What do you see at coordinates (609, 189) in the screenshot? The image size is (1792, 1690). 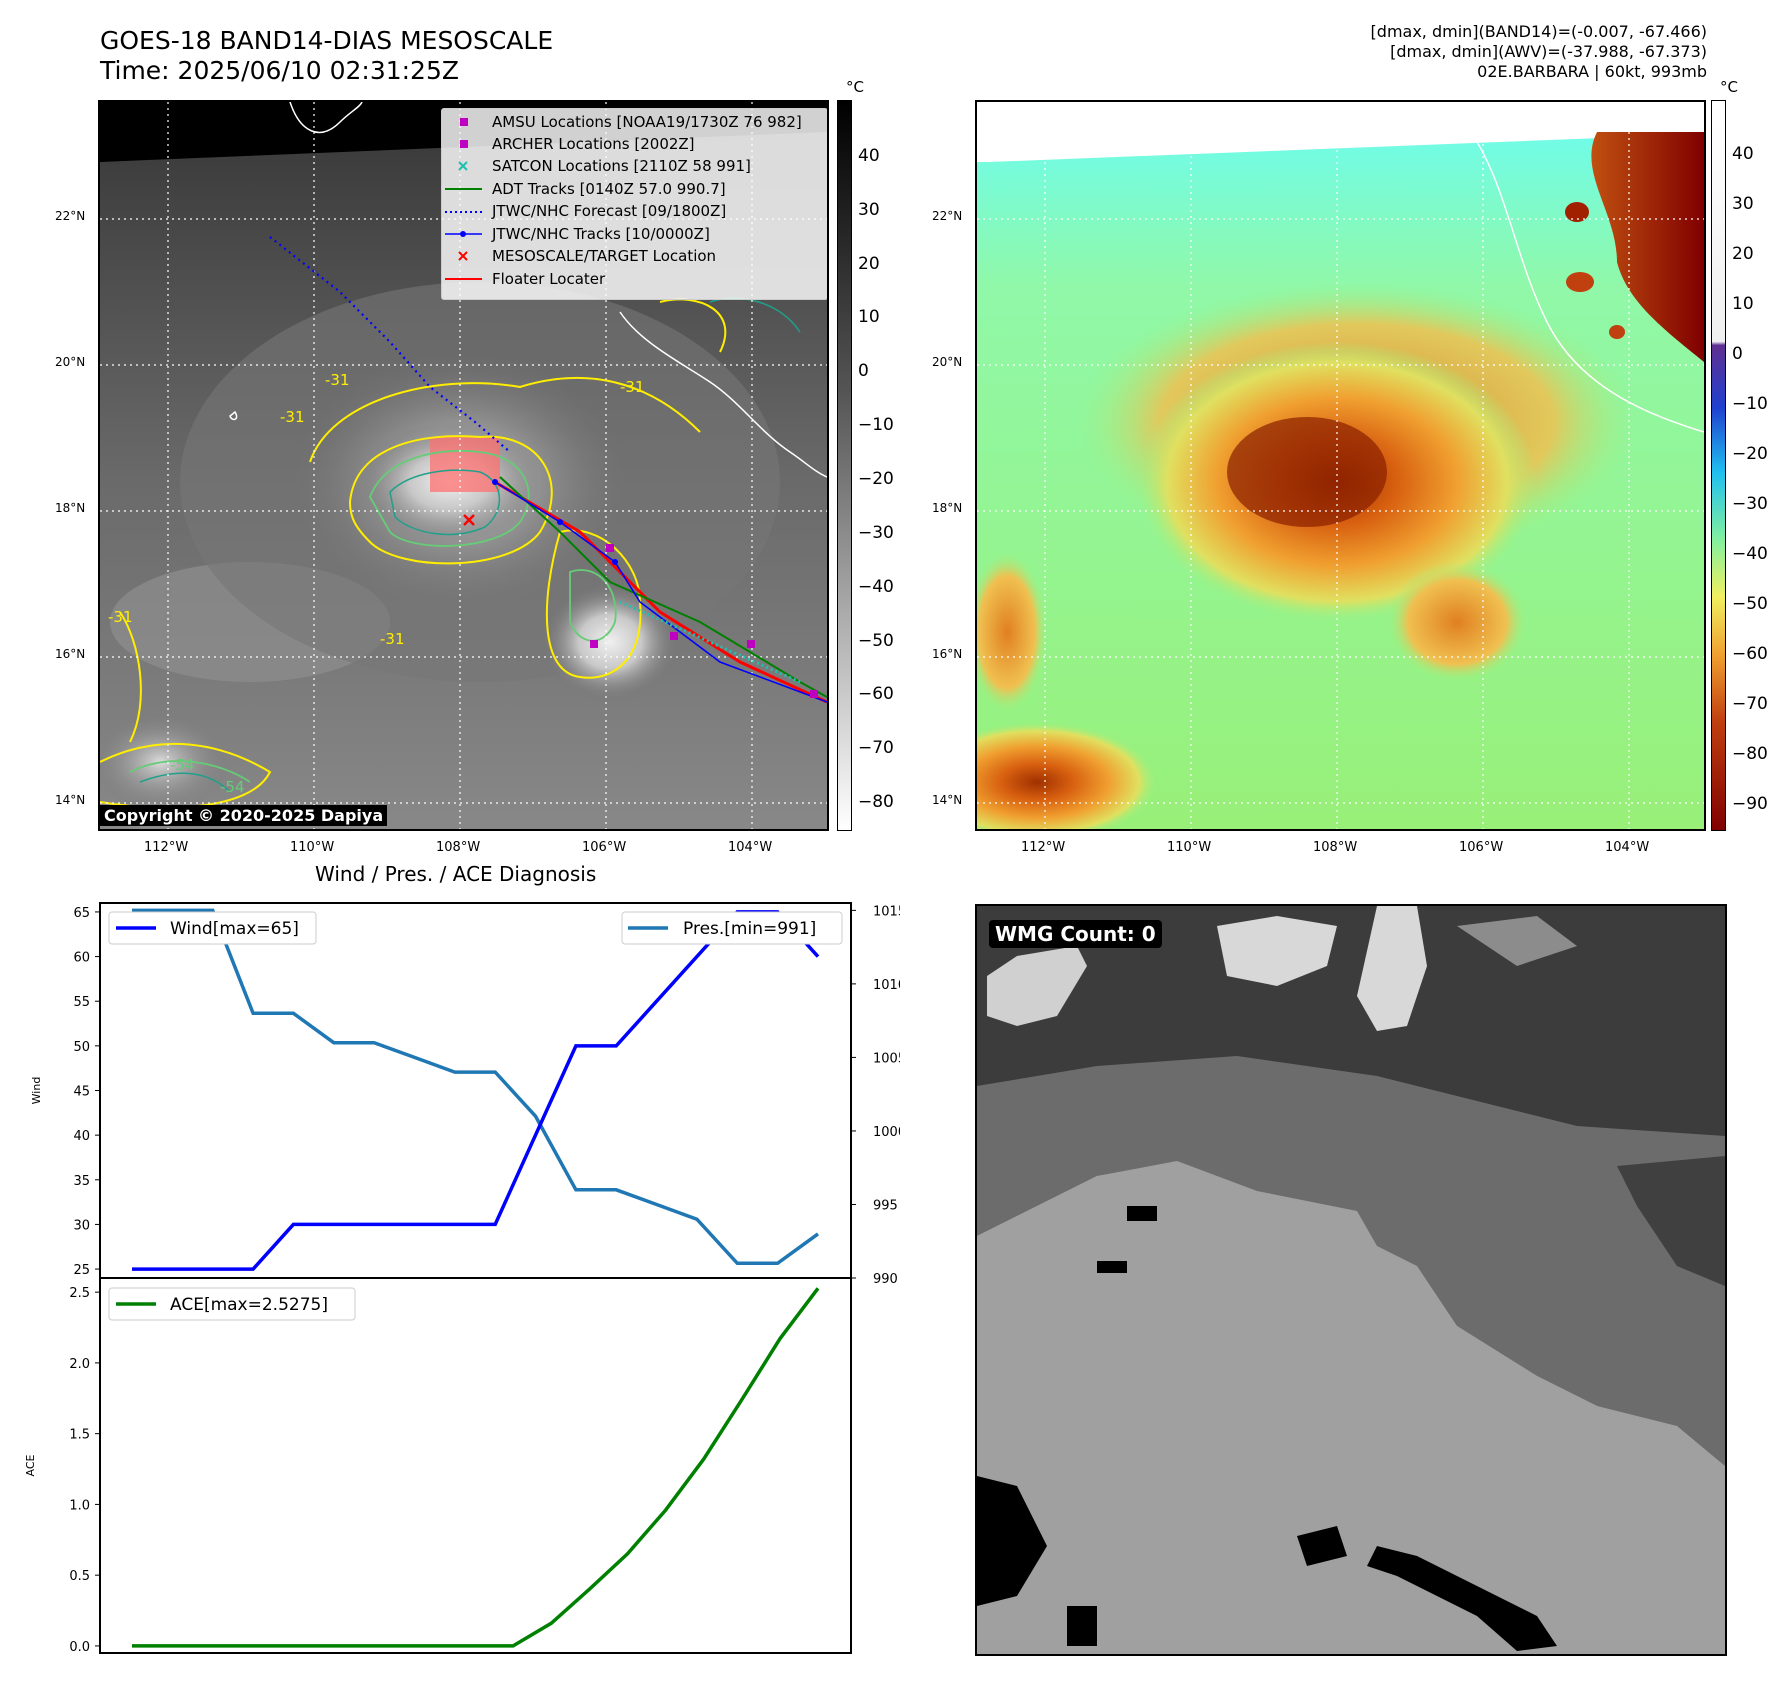 I see `legend-adt: ADT Tracks [0140Z 57.0 990.7]` at bounding box center [609, 189].